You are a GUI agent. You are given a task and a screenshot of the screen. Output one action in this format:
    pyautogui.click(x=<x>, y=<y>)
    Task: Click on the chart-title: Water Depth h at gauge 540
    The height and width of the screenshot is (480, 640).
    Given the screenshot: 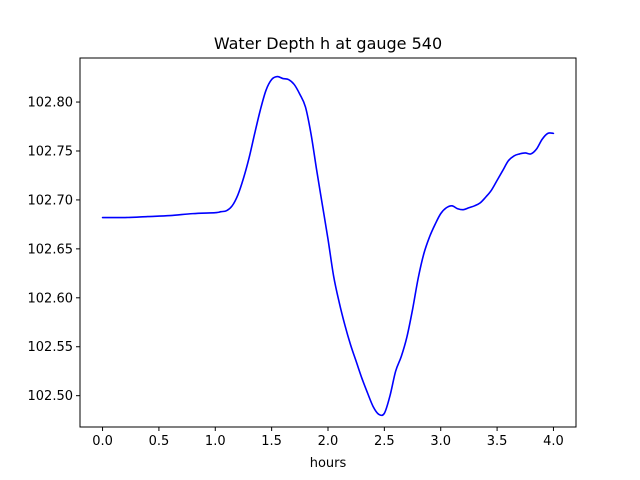 What is the action you would take?
    pyautogui.click(x=328, y=43)
    